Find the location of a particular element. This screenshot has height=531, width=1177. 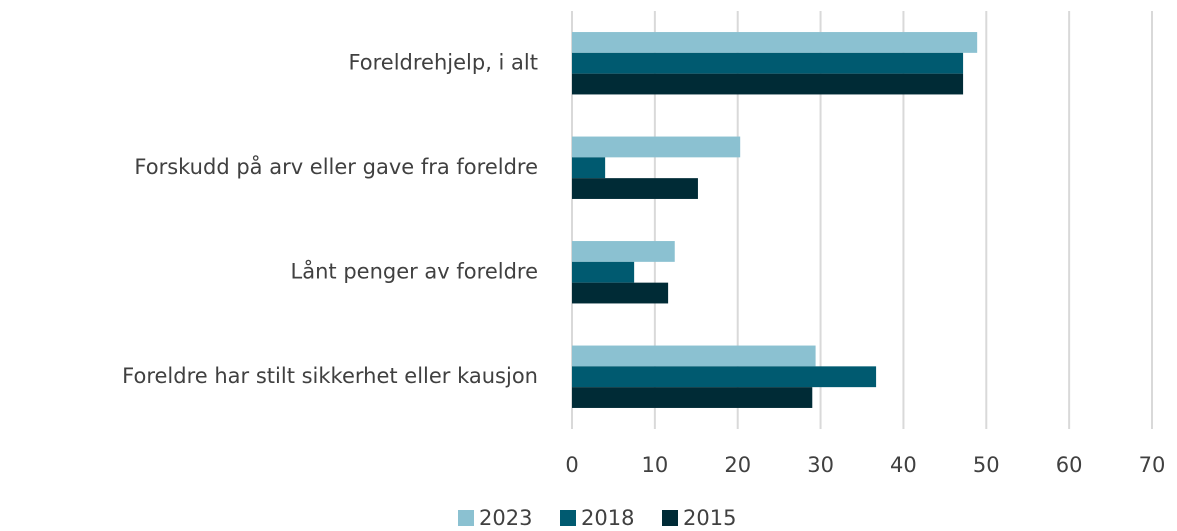

y-tick-label: Forskudd på arv eller gave fra foreldre is located at coordinates (336, 166).